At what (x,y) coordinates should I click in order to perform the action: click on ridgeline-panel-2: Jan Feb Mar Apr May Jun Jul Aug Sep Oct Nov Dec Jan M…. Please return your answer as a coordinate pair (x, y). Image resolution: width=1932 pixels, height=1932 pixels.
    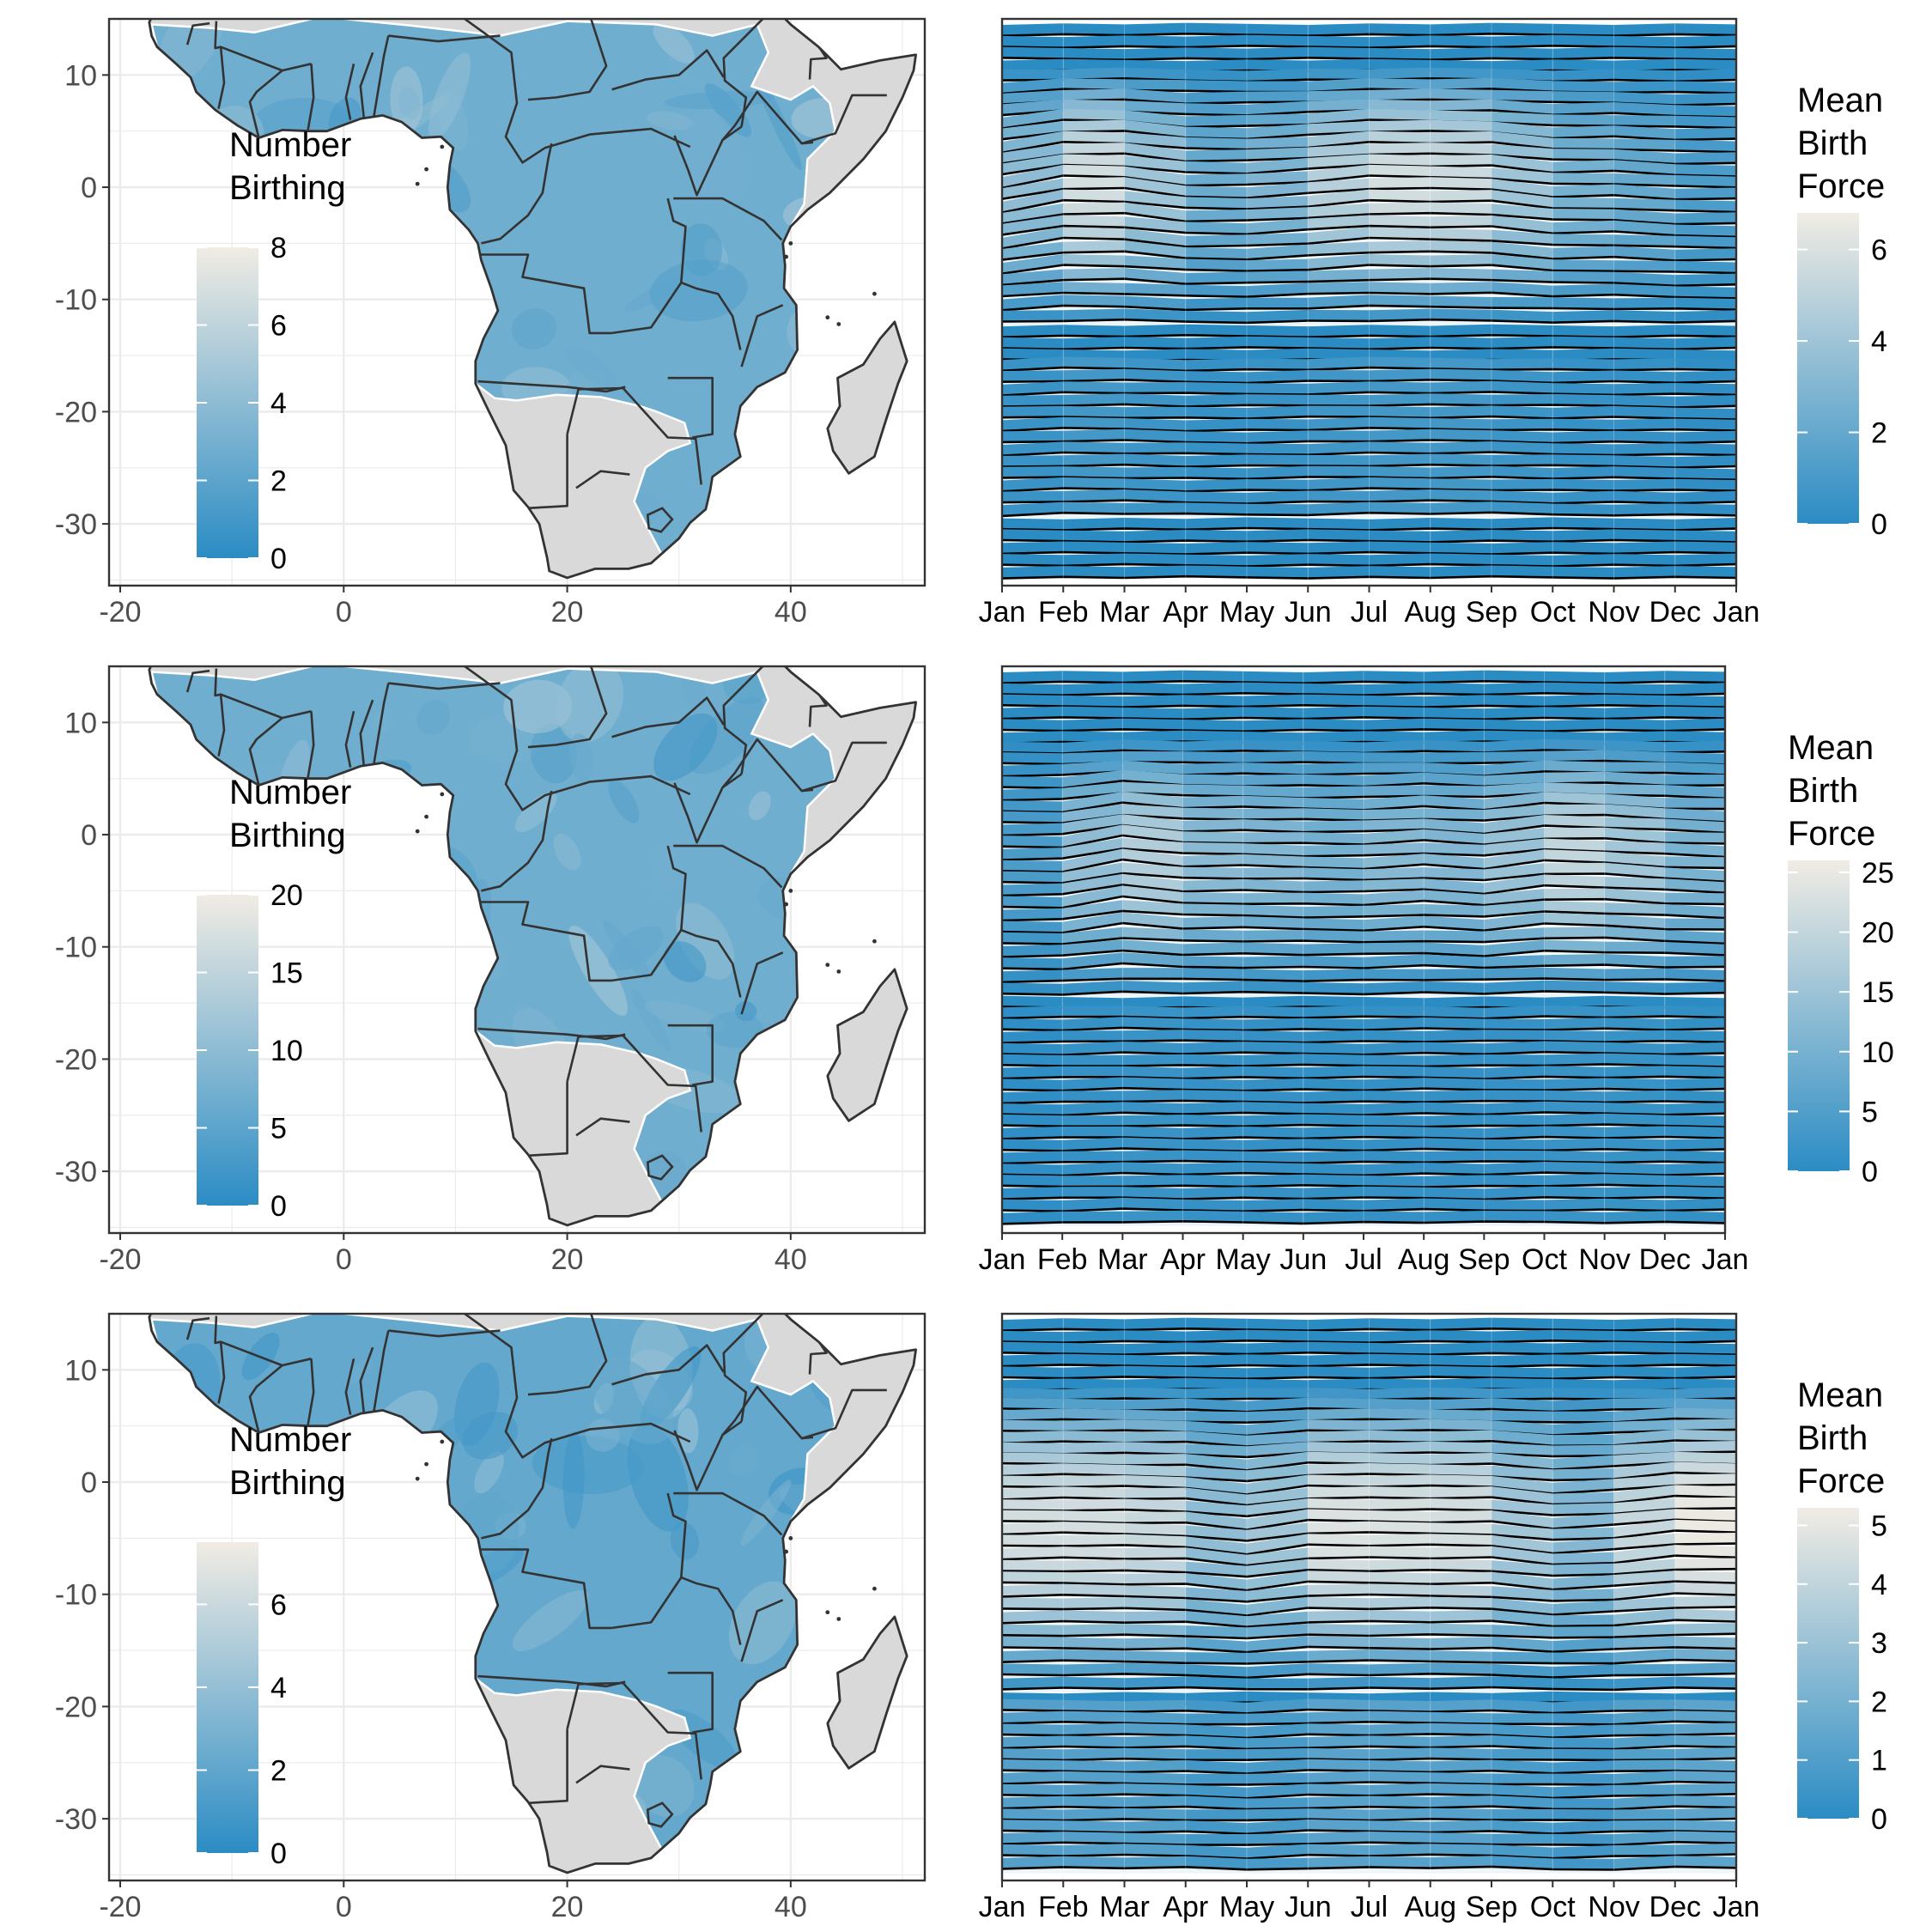
    Looking at the image, I should click on (1437, 970).